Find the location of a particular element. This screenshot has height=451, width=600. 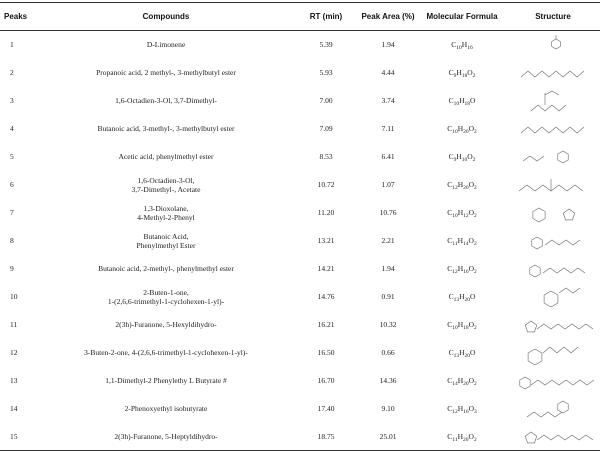

molecular-formula: C10H18O2 is located at coordinates (462, 325).